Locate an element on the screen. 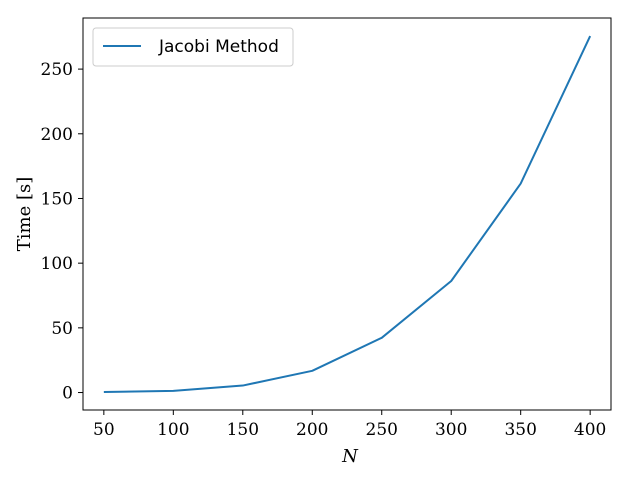  y-axis-label: Time [s] is located at coordinates (24, 214).